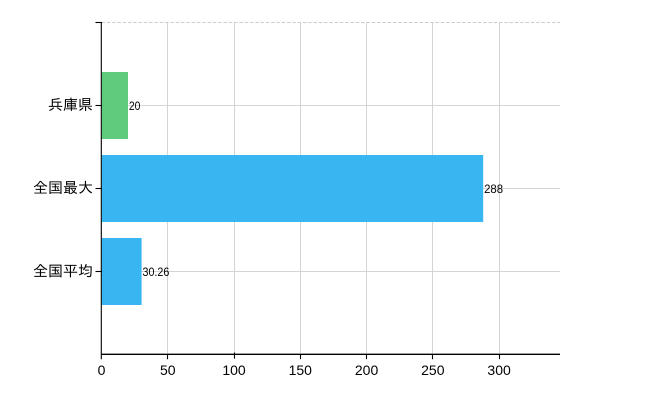  Describe the element at coordinates (135, 106) in the screenshot. I see `svg-text: 20` at that location.